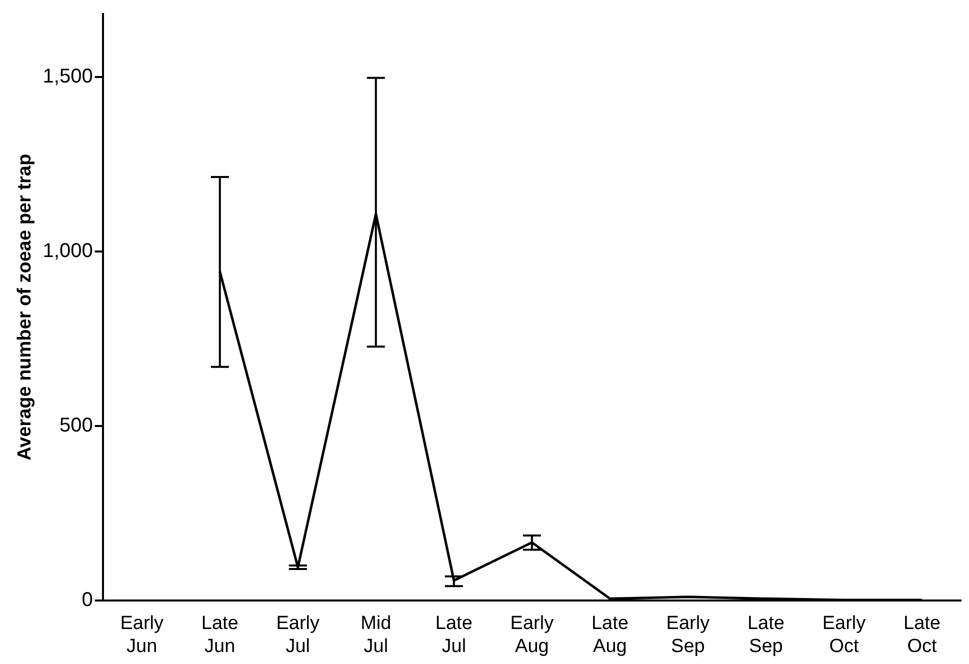 This screenshot has height=664, width=969. I want to click on x-tick-label: Early Jun, so click(142, 635).